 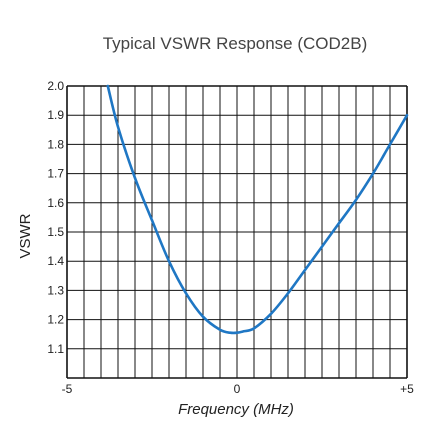 What do you see at coordinates (55, 232) in the screenshot?
I see `y-tick-label: 1.5` at bounding box center [55, 232].